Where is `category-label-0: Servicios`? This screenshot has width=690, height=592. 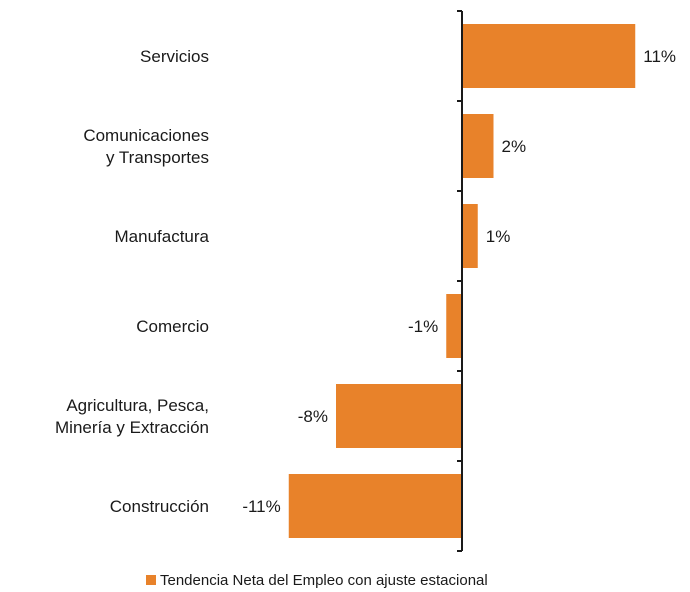 category-label-0: Servicios is located at coordinates (174, 56).